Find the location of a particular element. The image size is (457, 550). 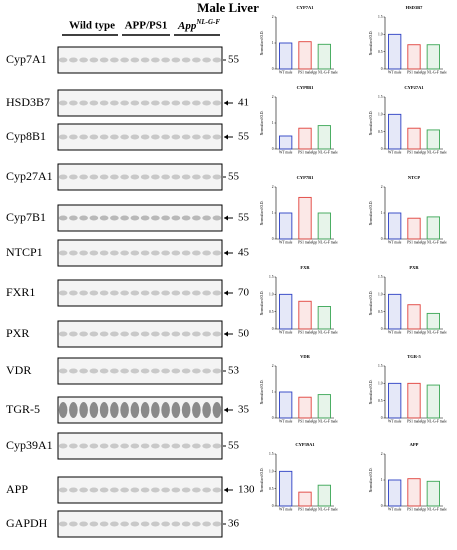

figure-title: Male Liver is located at coordinates (228, 7).